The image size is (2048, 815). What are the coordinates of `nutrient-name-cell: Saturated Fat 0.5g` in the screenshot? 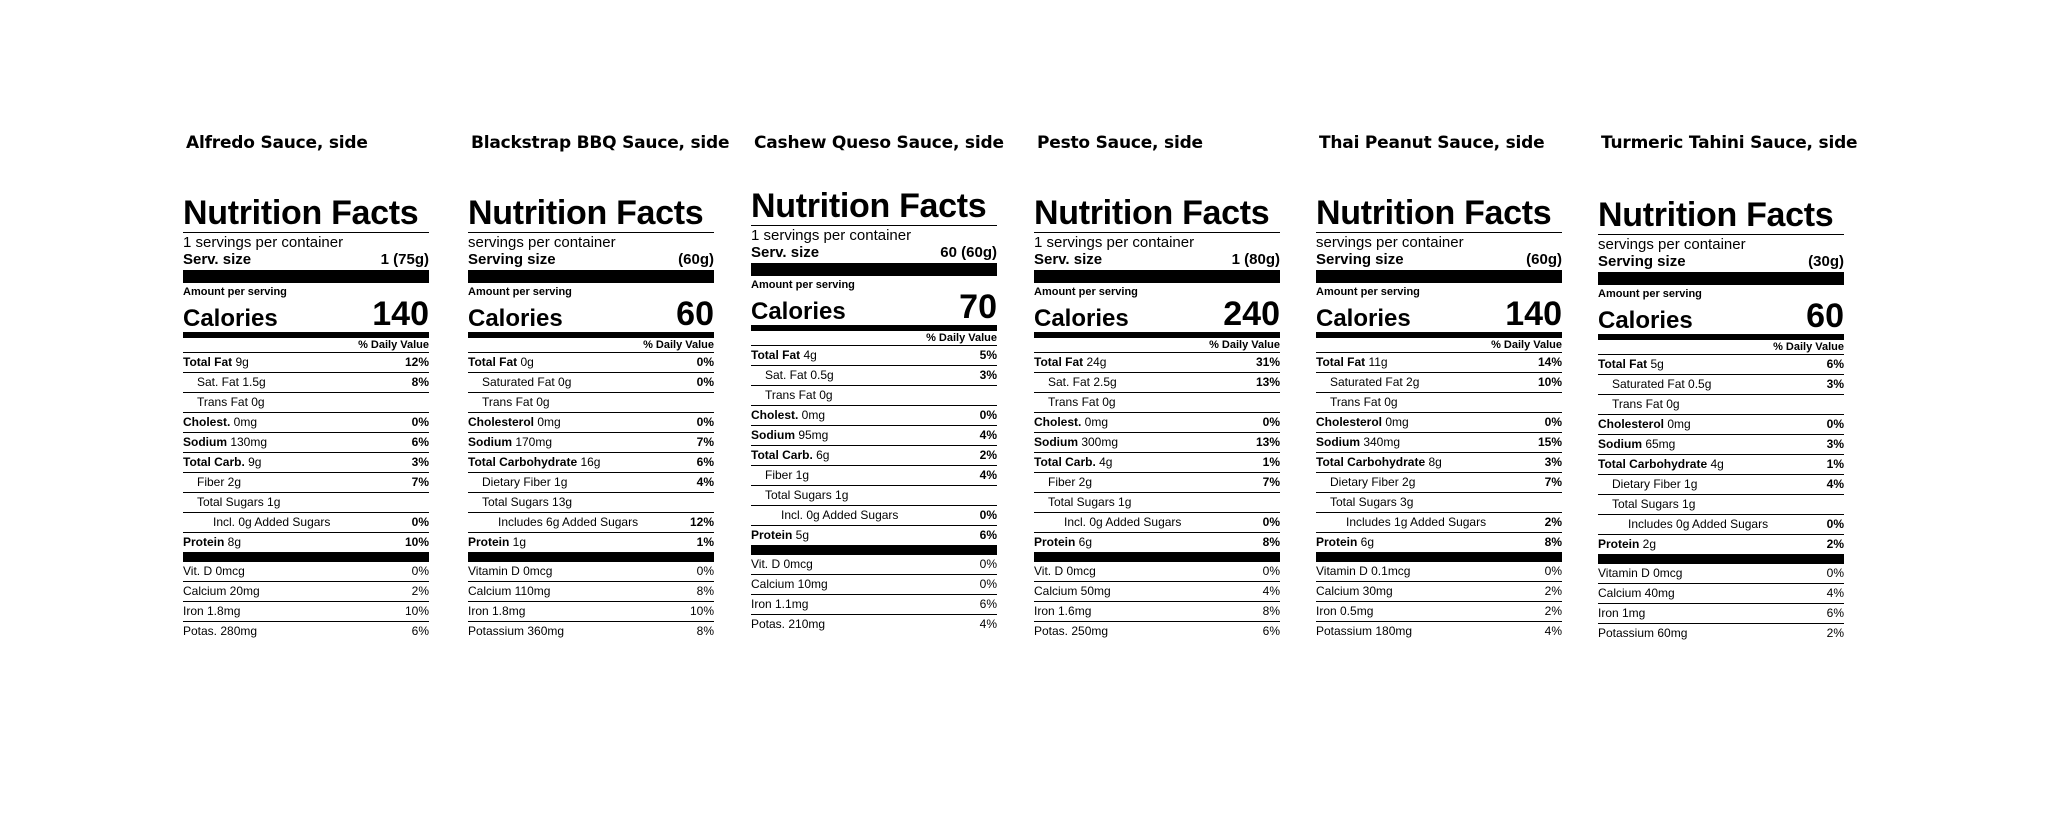 It's located at (1661, 384).